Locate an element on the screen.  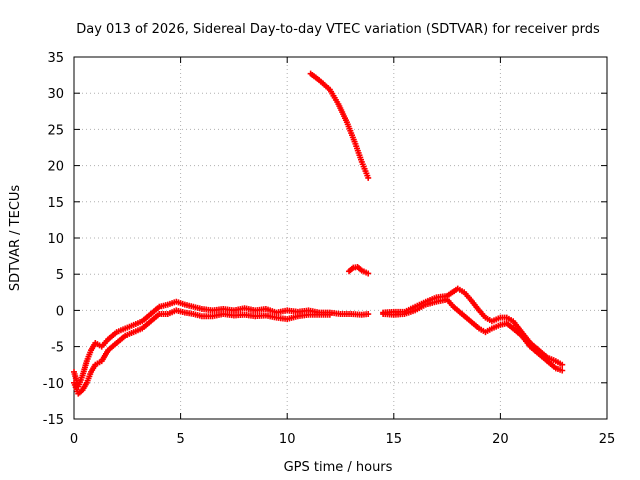
y-tick-label: -15 is located at coordinates (53, 420).